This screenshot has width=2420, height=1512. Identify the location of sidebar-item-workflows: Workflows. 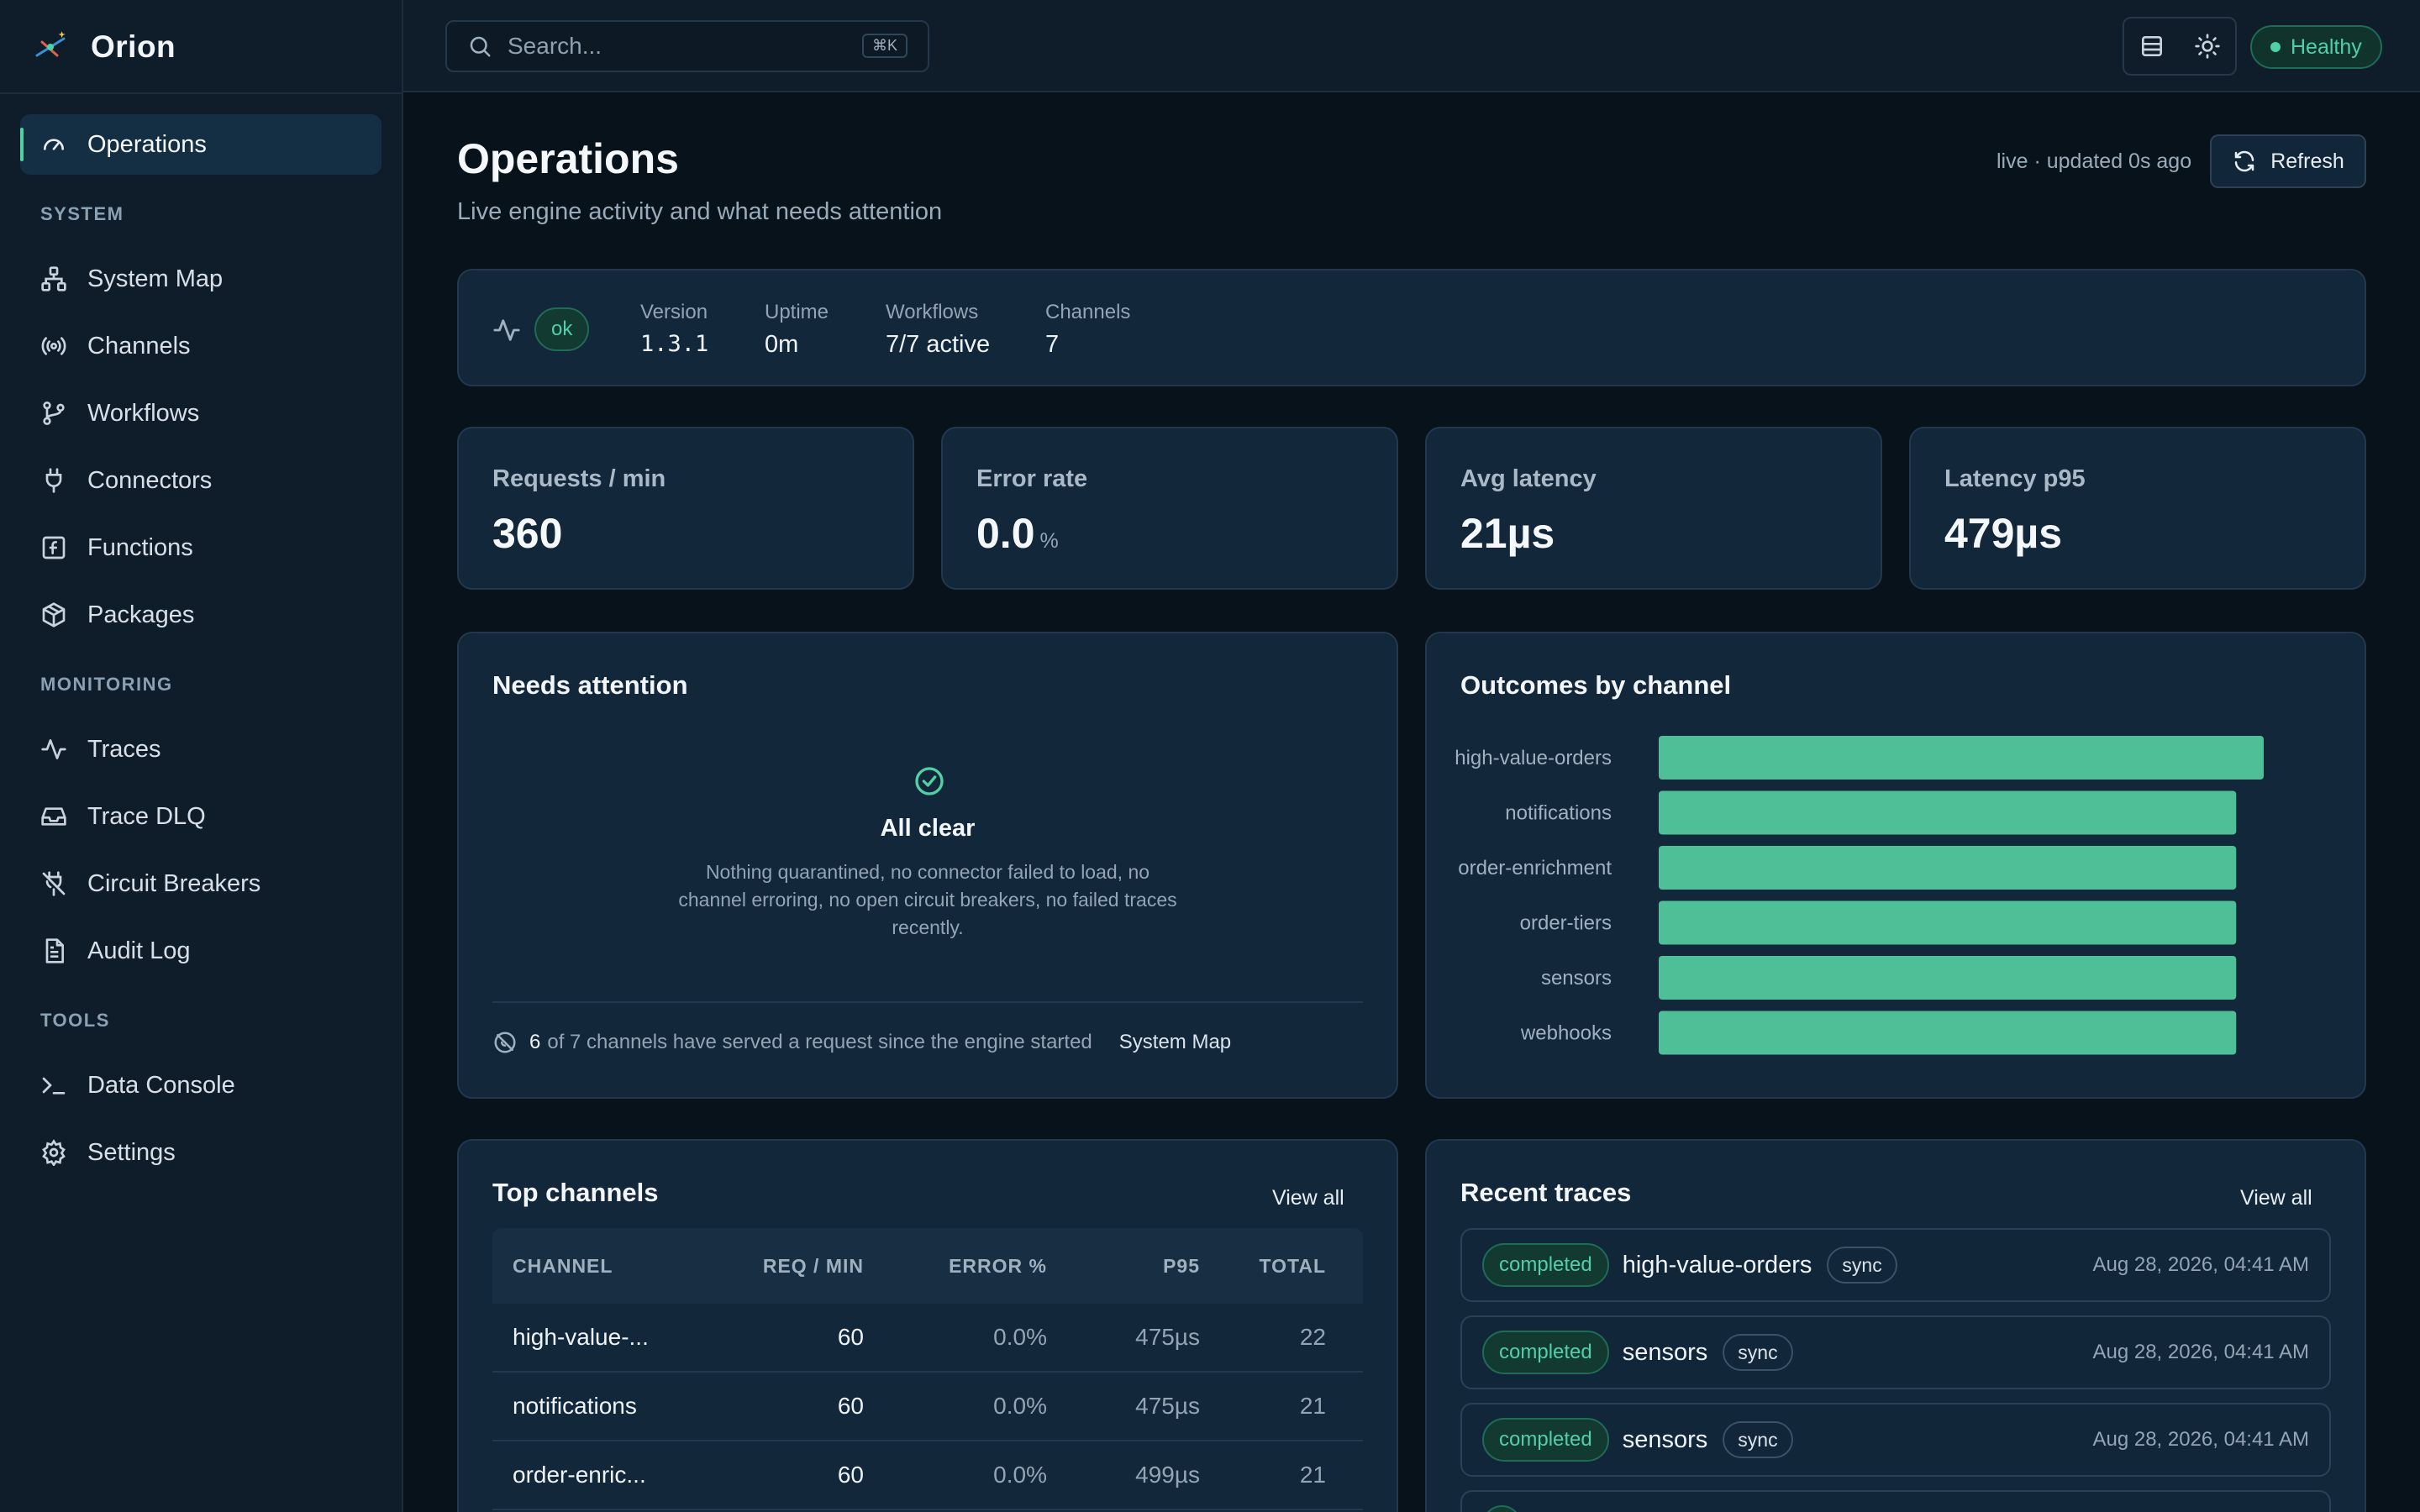
(200, 413).